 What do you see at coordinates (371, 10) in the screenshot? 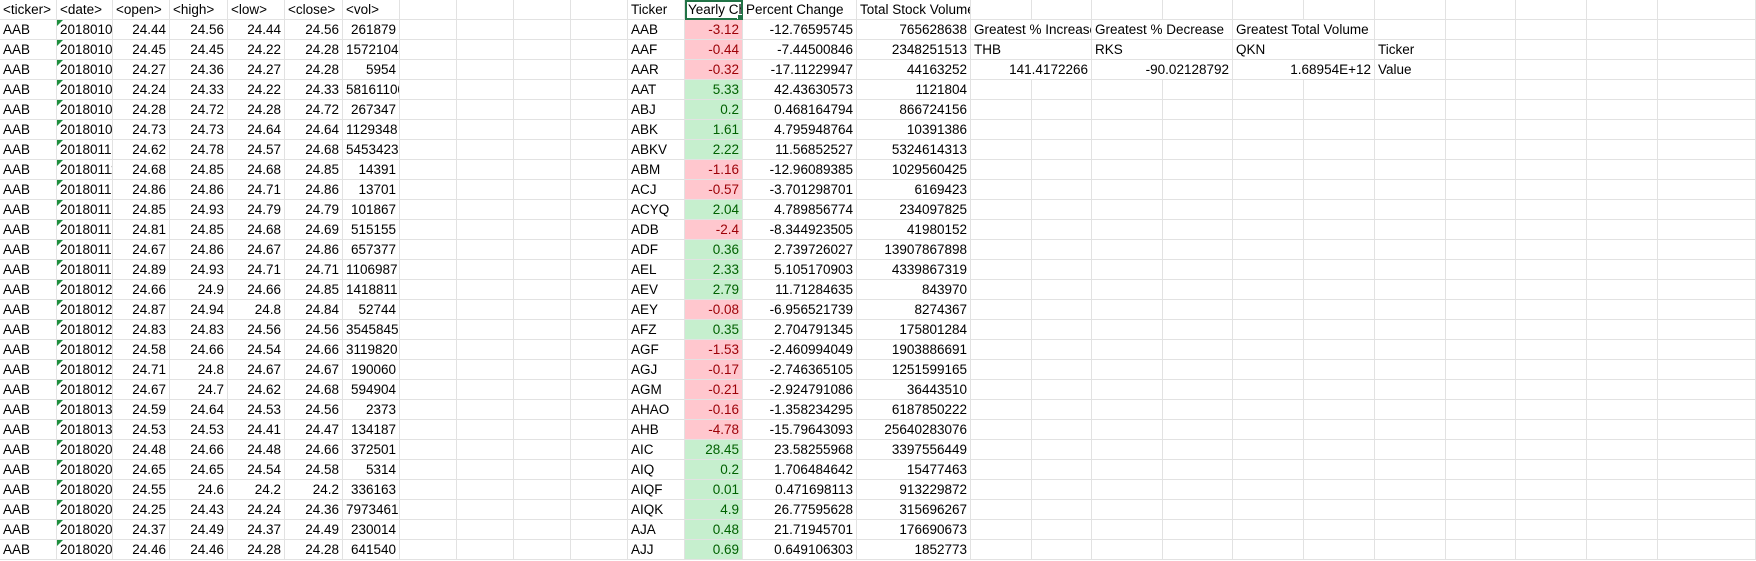
I see `stock-header-cell: <vol>` at bounding box center [371, 10].